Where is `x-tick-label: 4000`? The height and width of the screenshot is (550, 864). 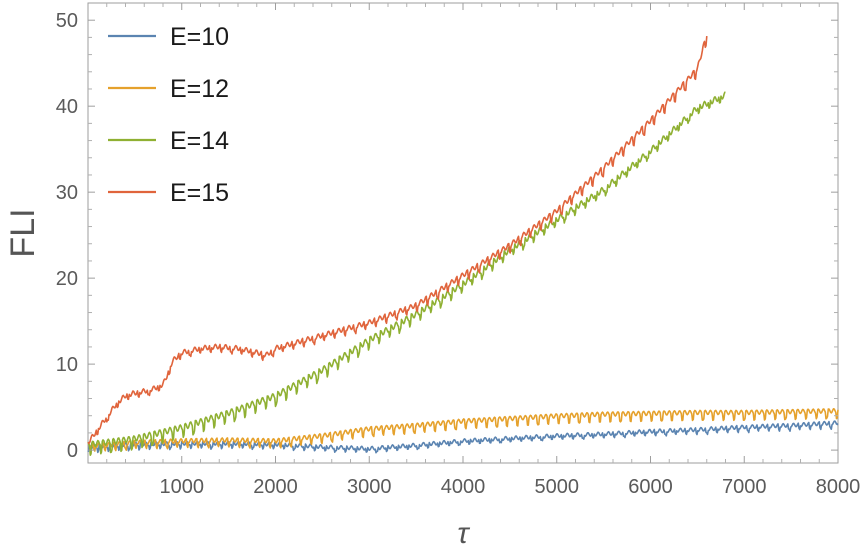
x-tick-label: 4000 is located at coordinates (463, 487).